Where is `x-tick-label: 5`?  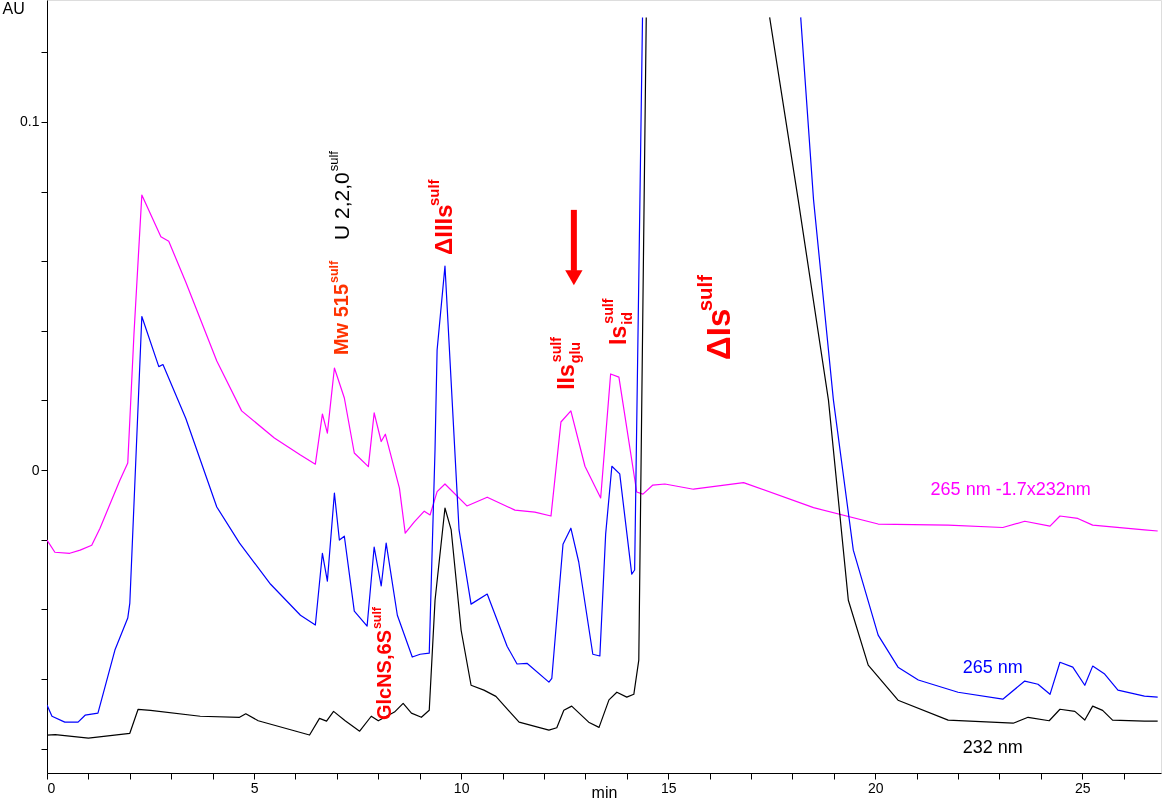
x-tick-label: 5 is located at coordinates (254, 787).